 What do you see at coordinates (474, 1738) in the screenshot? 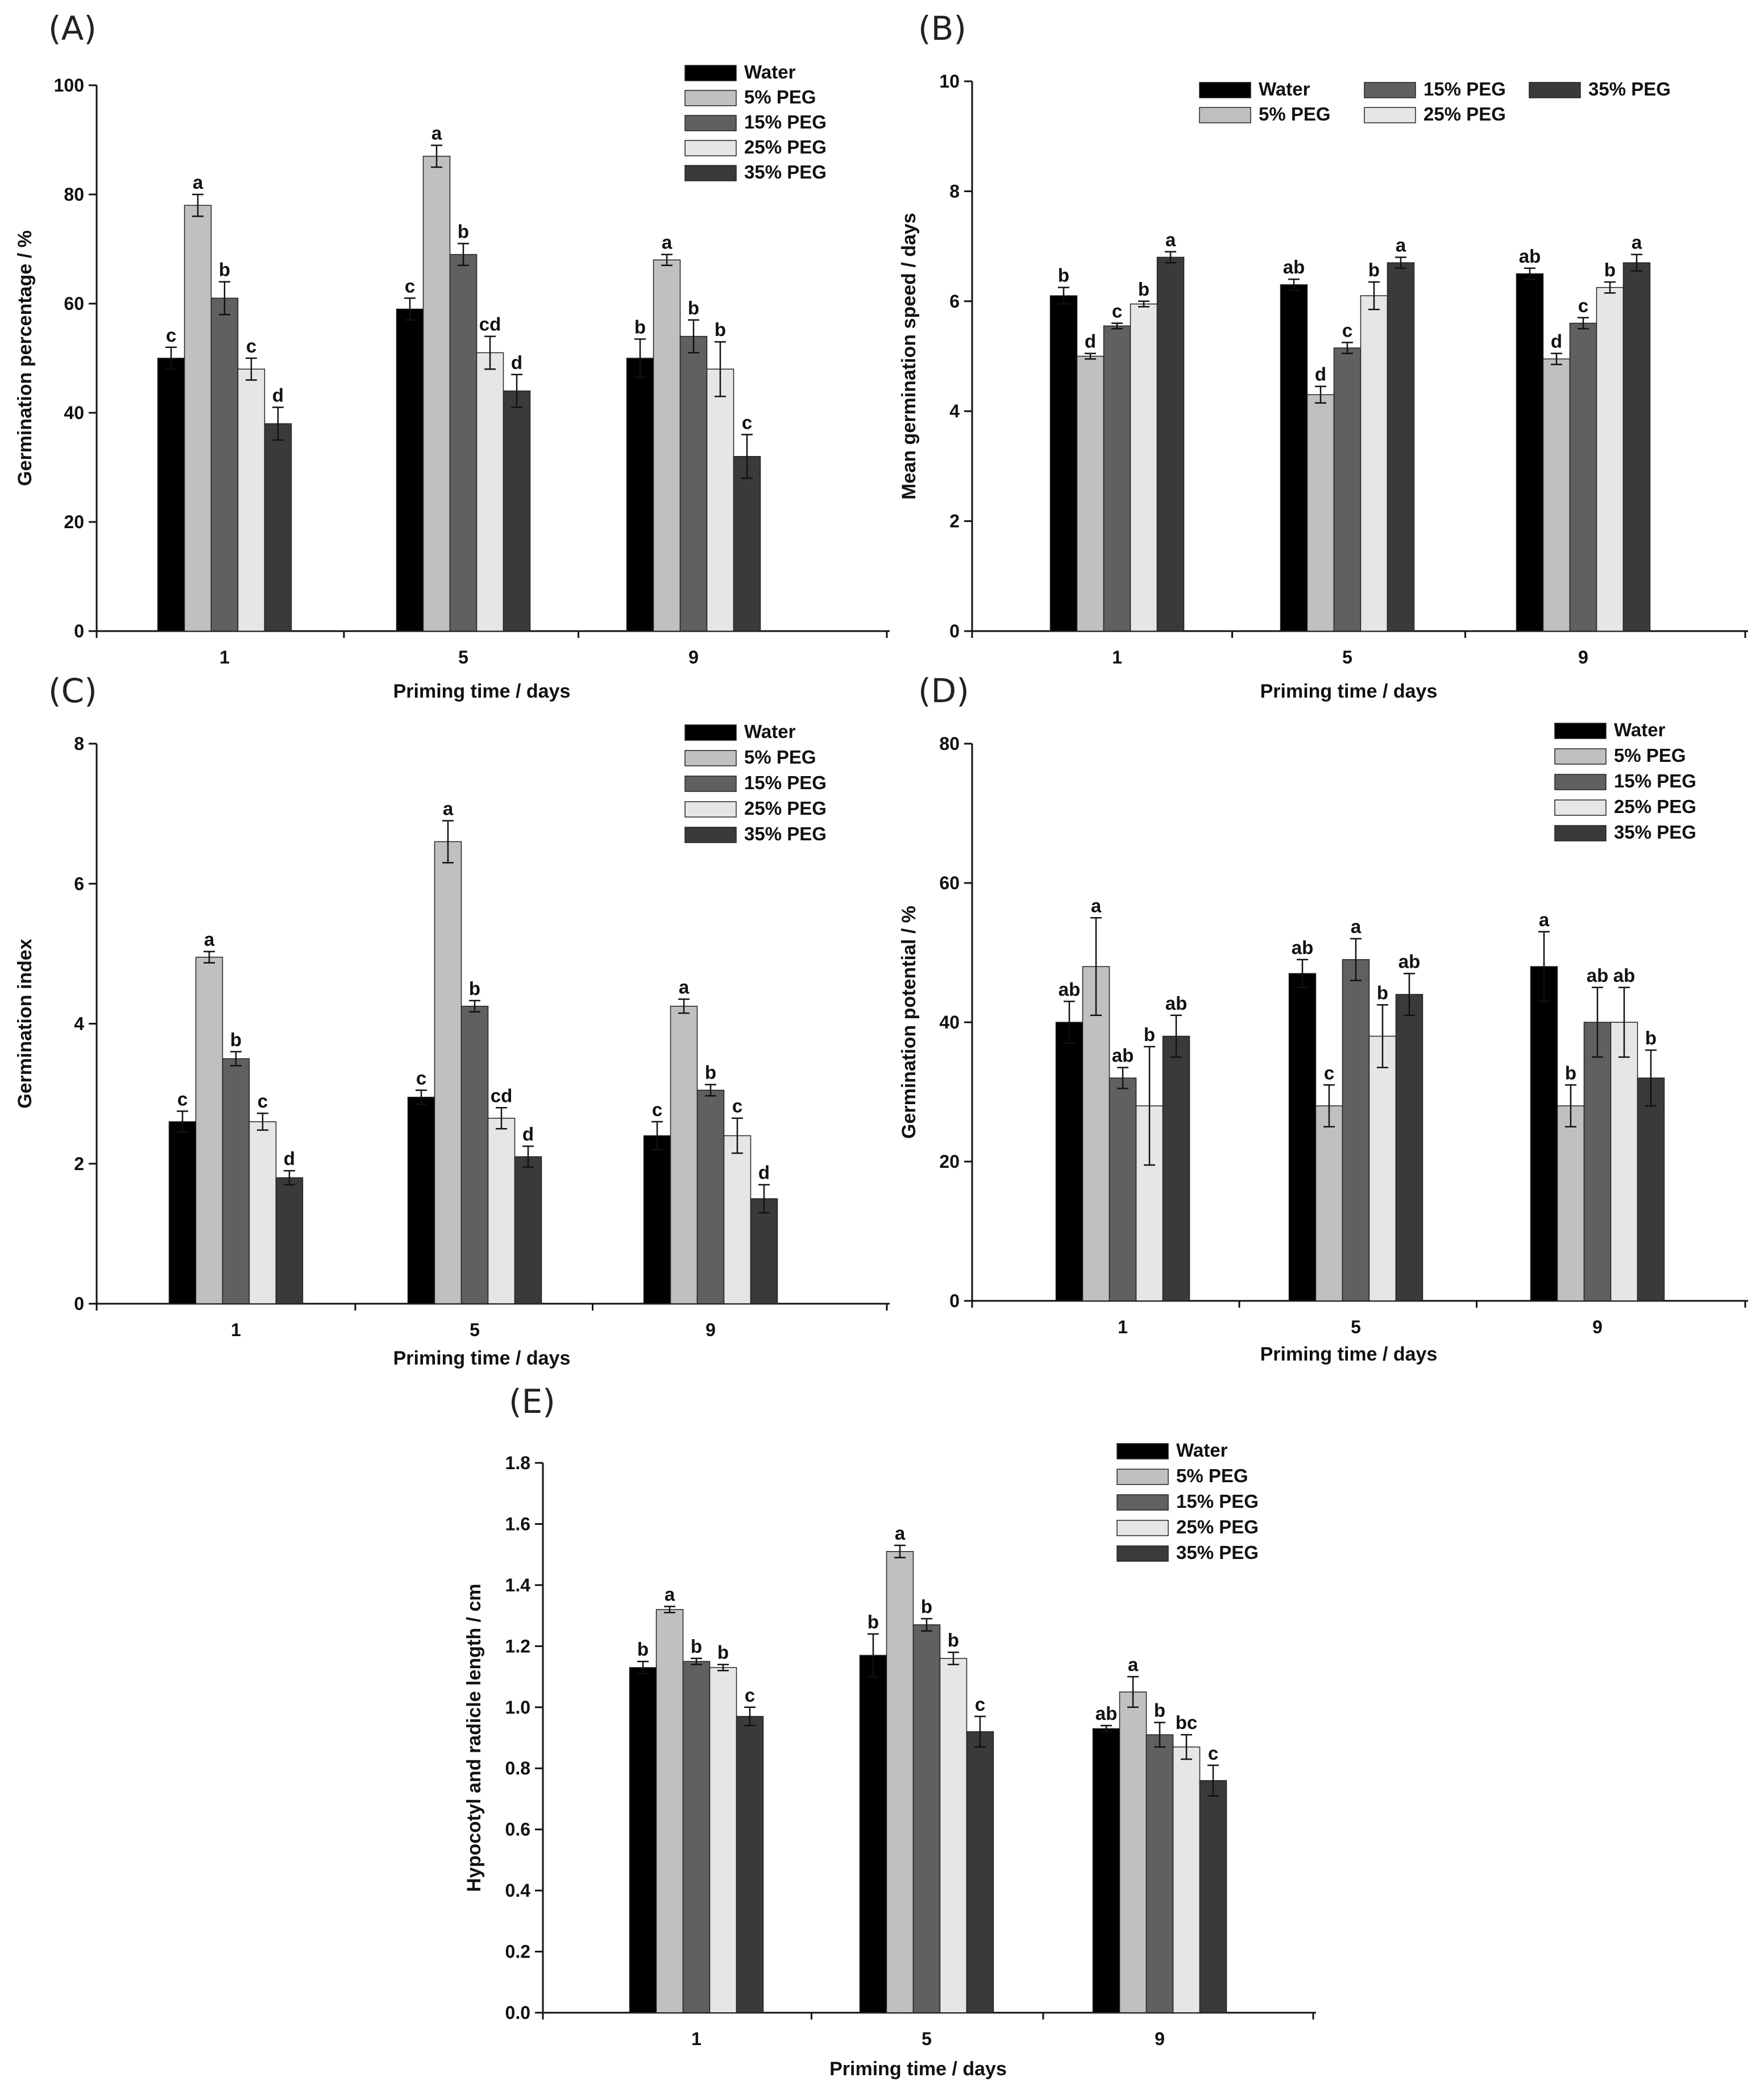
I see `y-axis-title: Hypocotyl and radicle length / cm` at bounding box center [474, 1738].